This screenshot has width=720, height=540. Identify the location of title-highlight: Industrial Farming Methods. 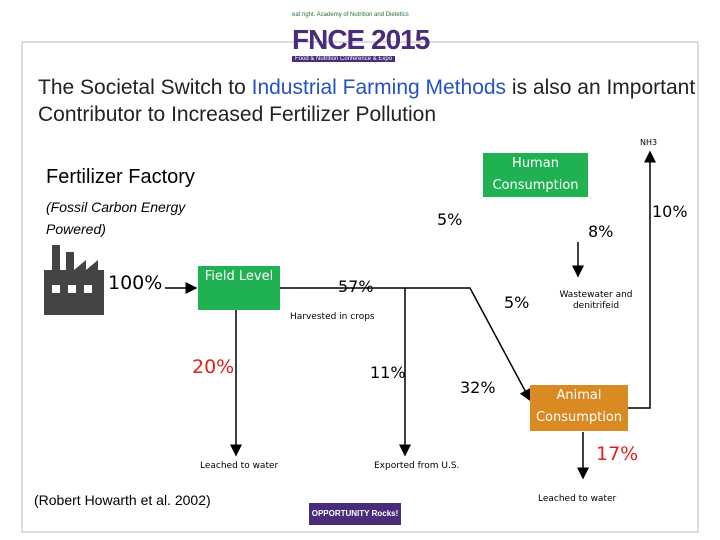
(379, 87).